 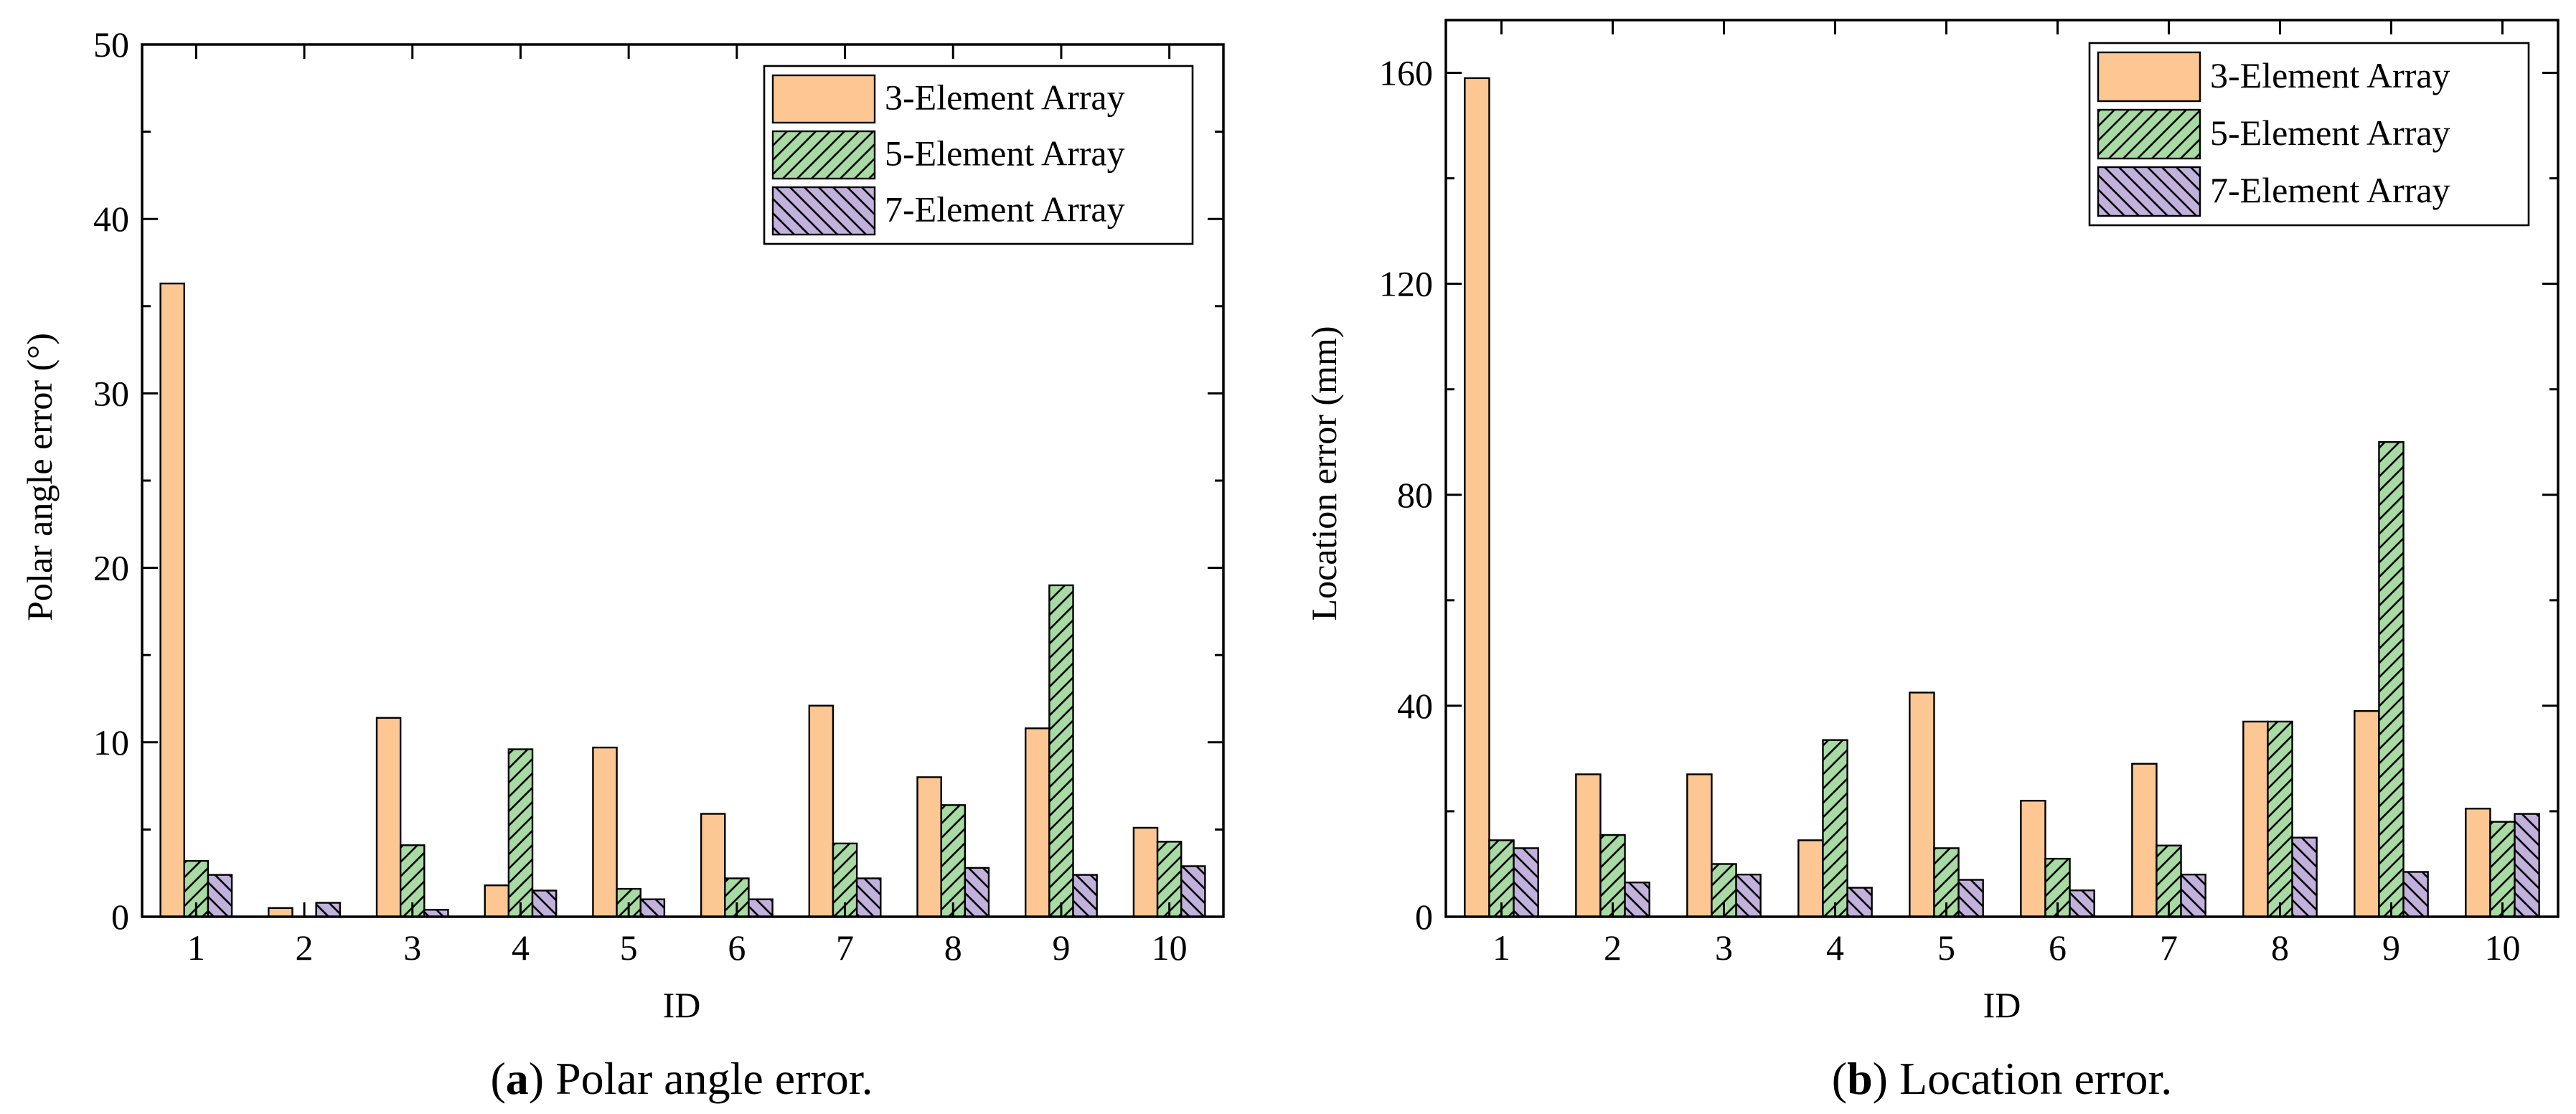 I want to click on svg-text: (b) Location error., so click(x=2002, y=1078).